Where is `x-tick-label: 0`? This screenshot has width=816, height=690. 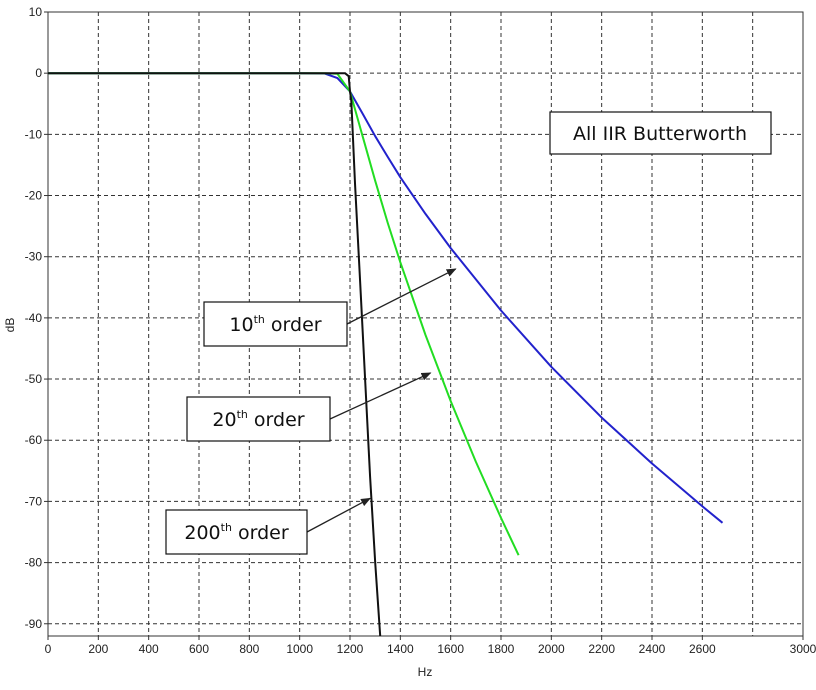
x-tick-label: 0 is located at coordinates (48, 649).